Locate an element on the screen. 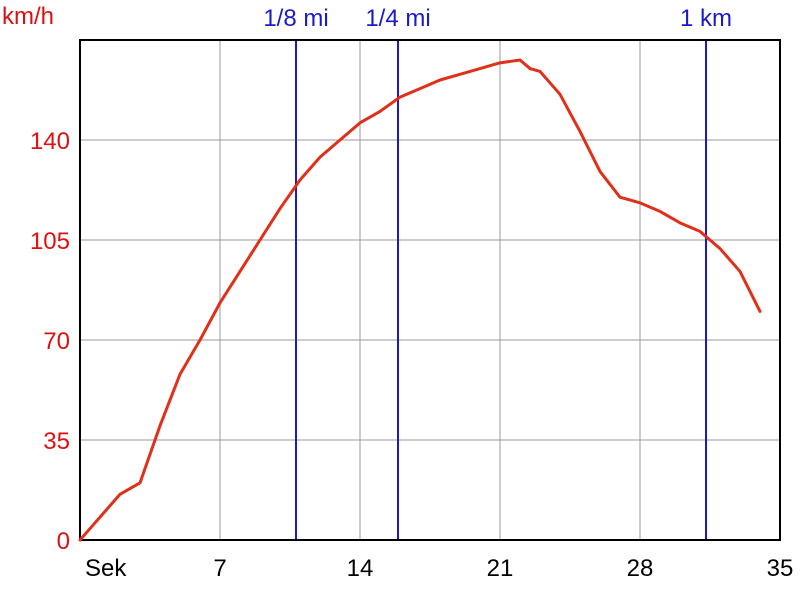  y-tick-labels: 0 35 70 105 140 is located at coordinates (50, 341).